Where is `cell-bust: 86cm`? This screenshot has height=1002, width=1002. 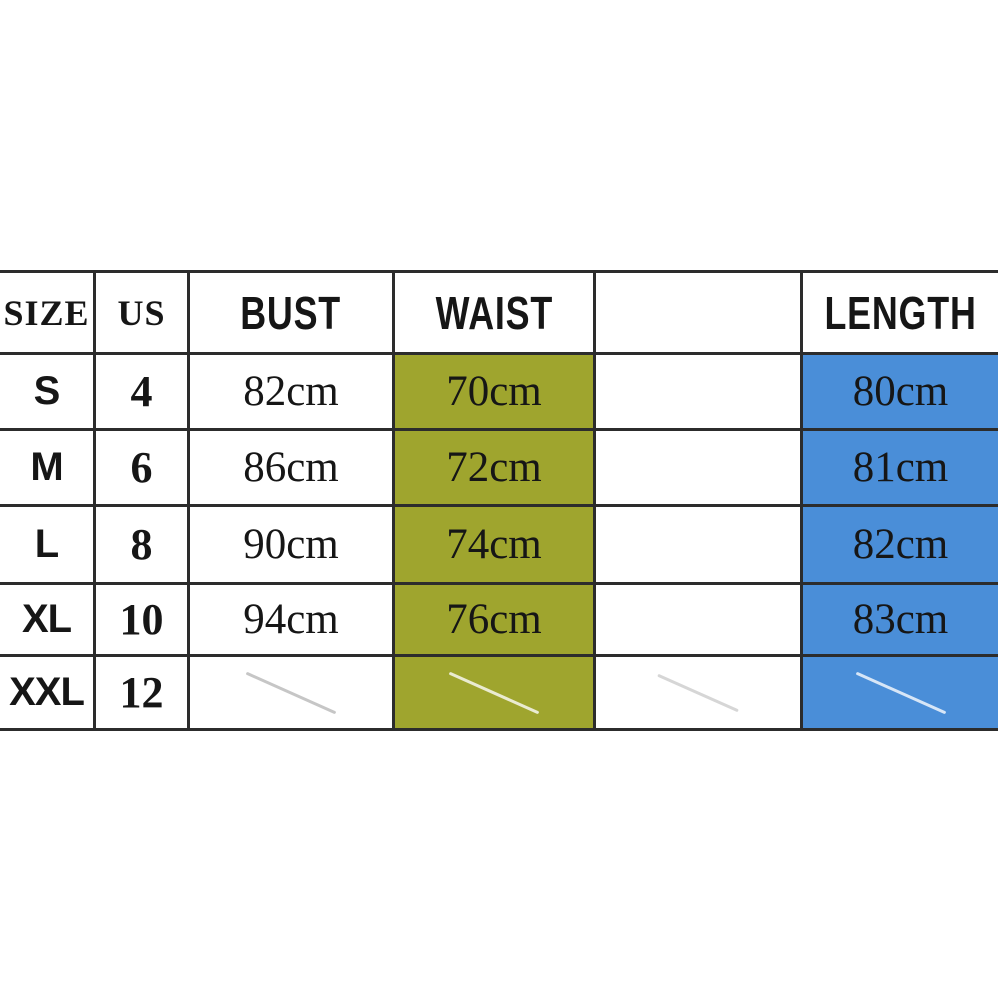 cell-bust: 86cm is located at coordinates (292, 469).